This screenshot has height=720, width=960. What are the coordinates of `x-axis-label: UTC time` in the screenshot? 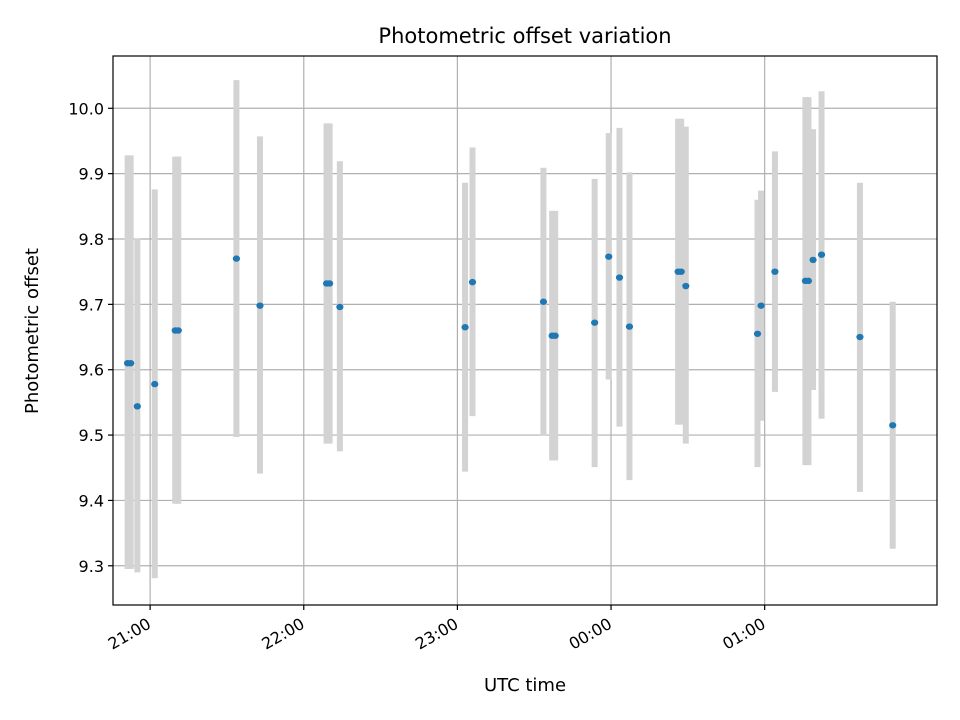 It's located at (525, 685).